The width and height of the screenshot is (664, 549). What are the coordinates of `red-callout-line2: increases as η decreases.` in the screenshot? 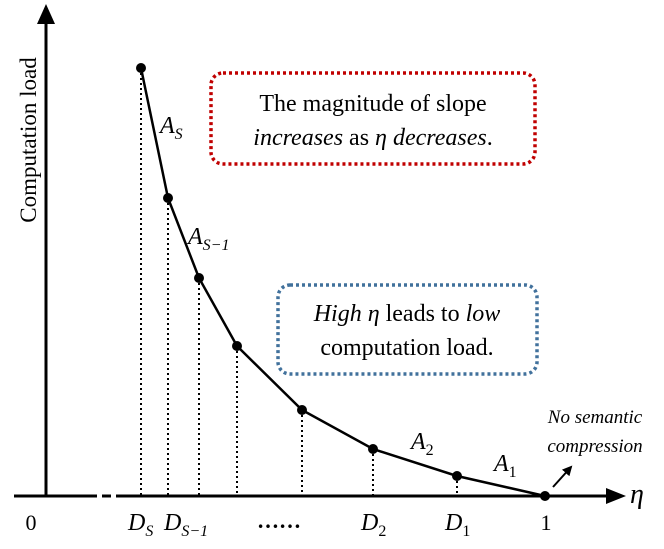 It's located at (372, 138).